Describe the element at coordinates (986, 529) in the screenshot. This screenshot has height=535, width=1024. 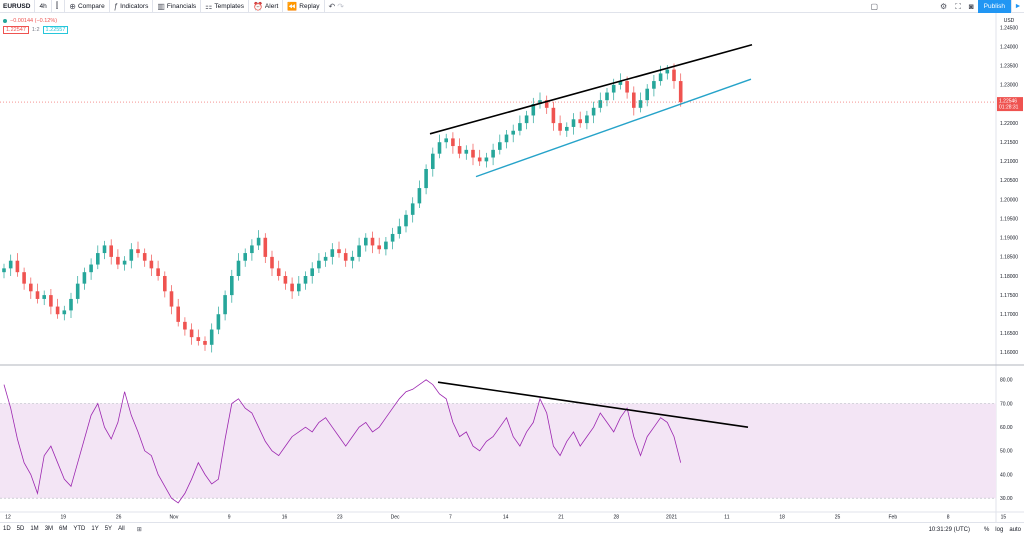
I see `percent-toggle: %` at that location.